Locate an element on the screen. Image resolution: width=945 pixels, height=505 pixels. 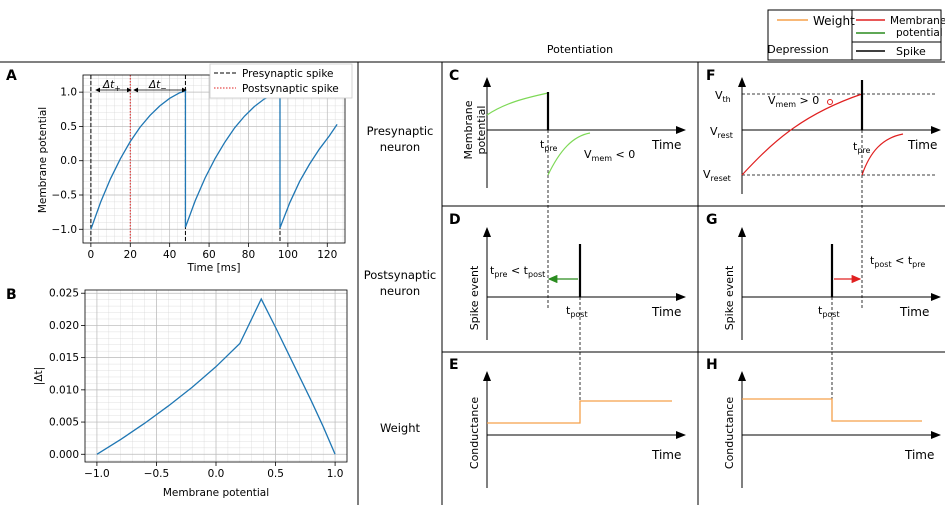
panel-h: Conductance Time is located at coordinates (832, 429).